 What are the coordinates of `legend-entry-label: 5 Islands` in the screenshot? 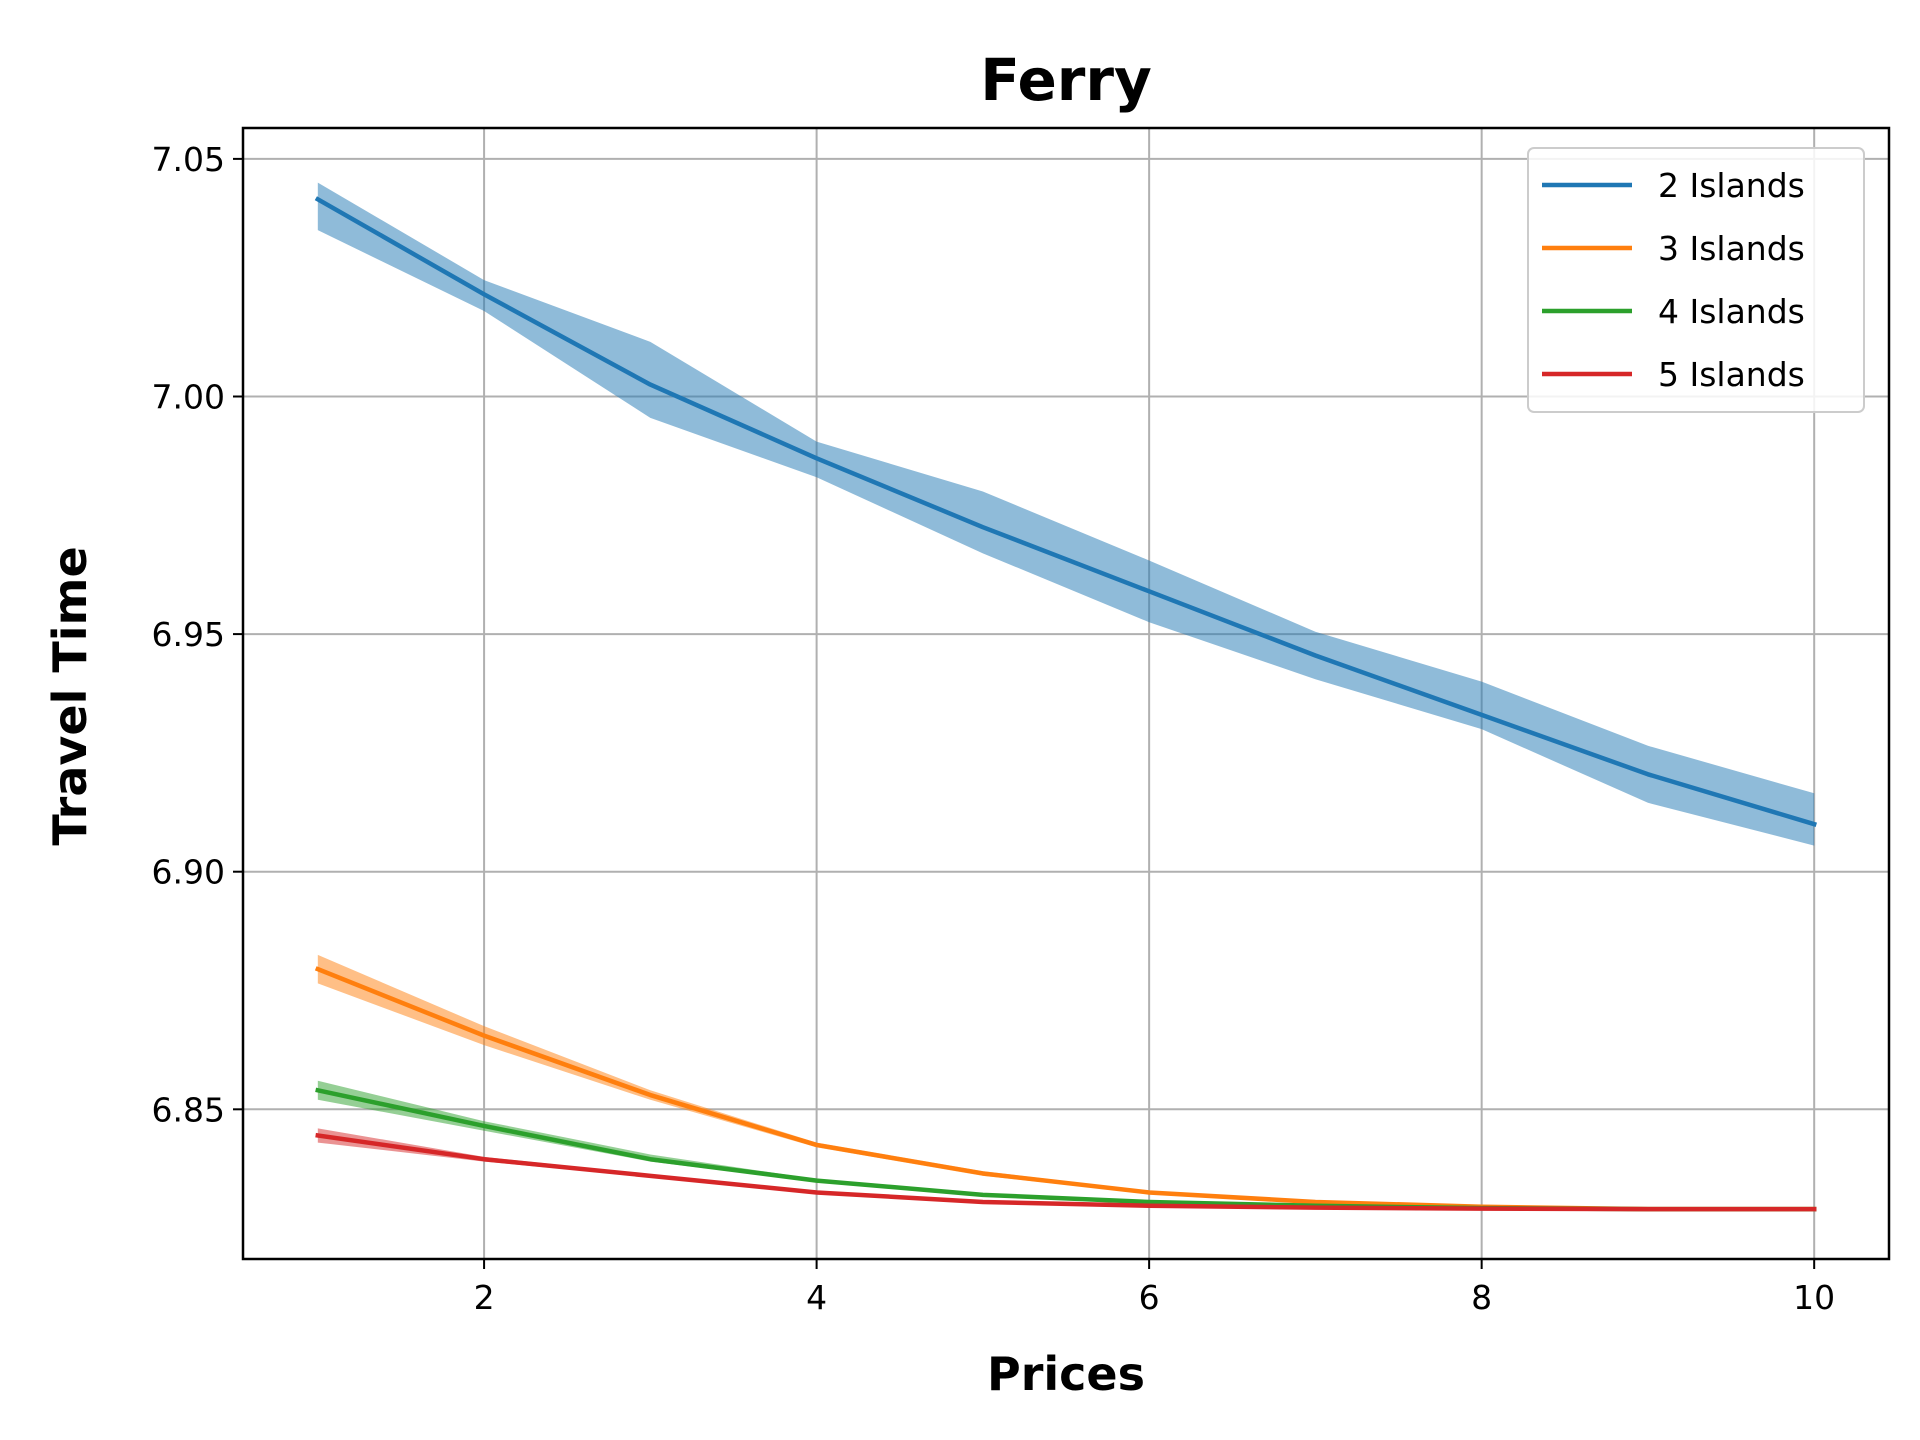 It's located at (1731, 374).